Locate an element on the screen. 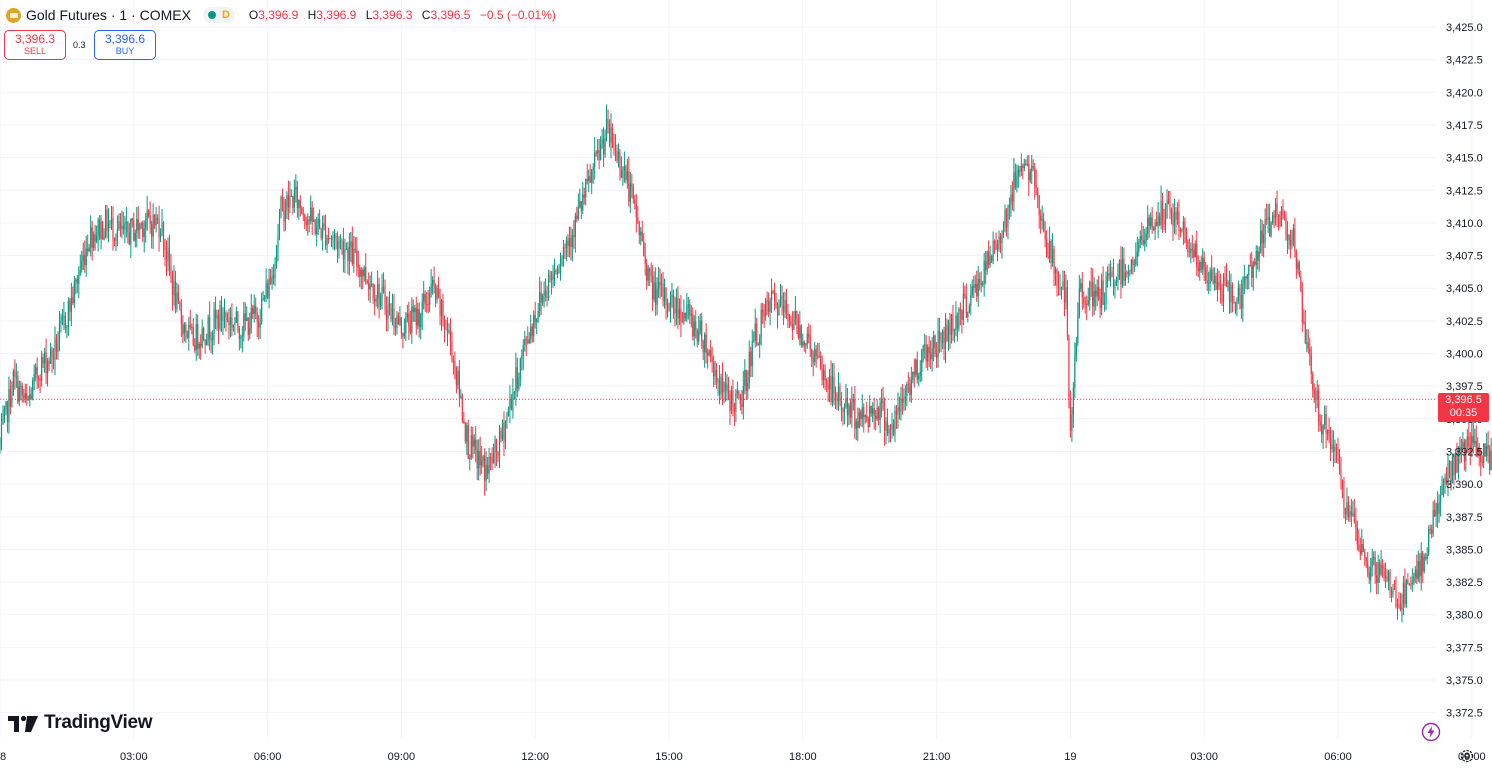 The height and width of the screenshot is (769, 1492). price-tick-label: 3,420.0 is located at coordinates (1464, 93).